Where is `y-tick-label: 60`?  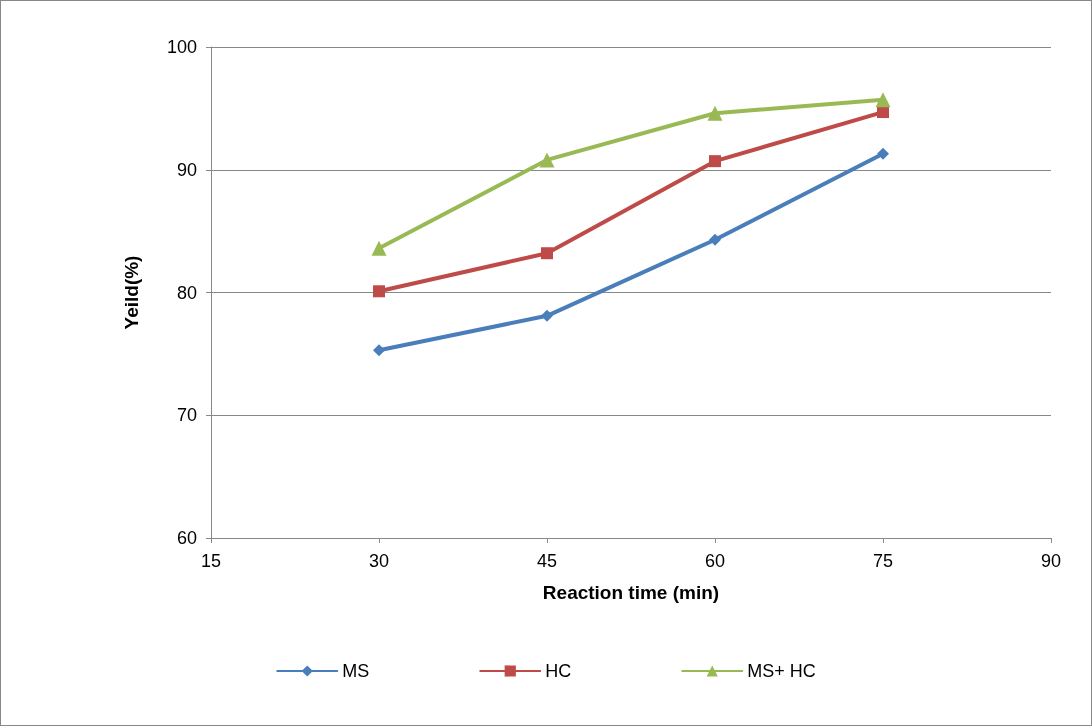 y-tick-label: 60 is located at coordinates (186, 538).